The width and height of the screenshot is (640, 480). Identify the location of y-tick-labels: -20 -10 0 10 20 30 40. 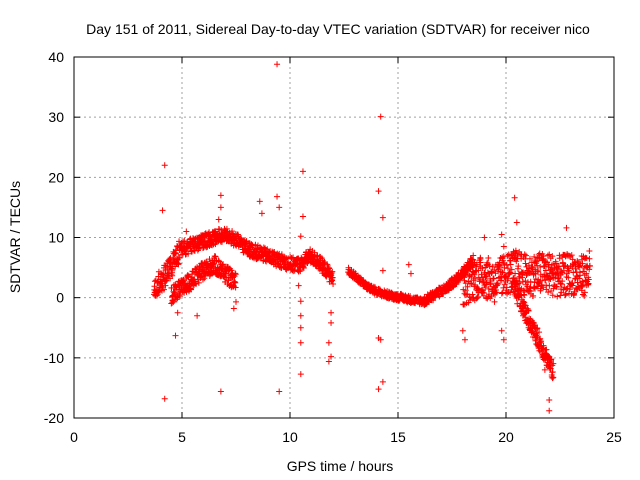
(54, 237).